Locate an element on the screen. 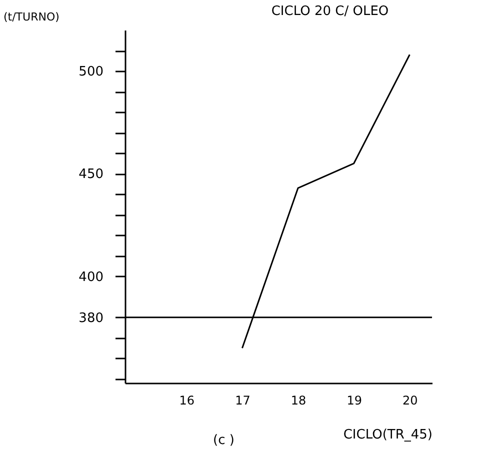 This screenshot has width=481, height=455. y-axis-title: (t/TURNO) is located at coordinates (32, 17).